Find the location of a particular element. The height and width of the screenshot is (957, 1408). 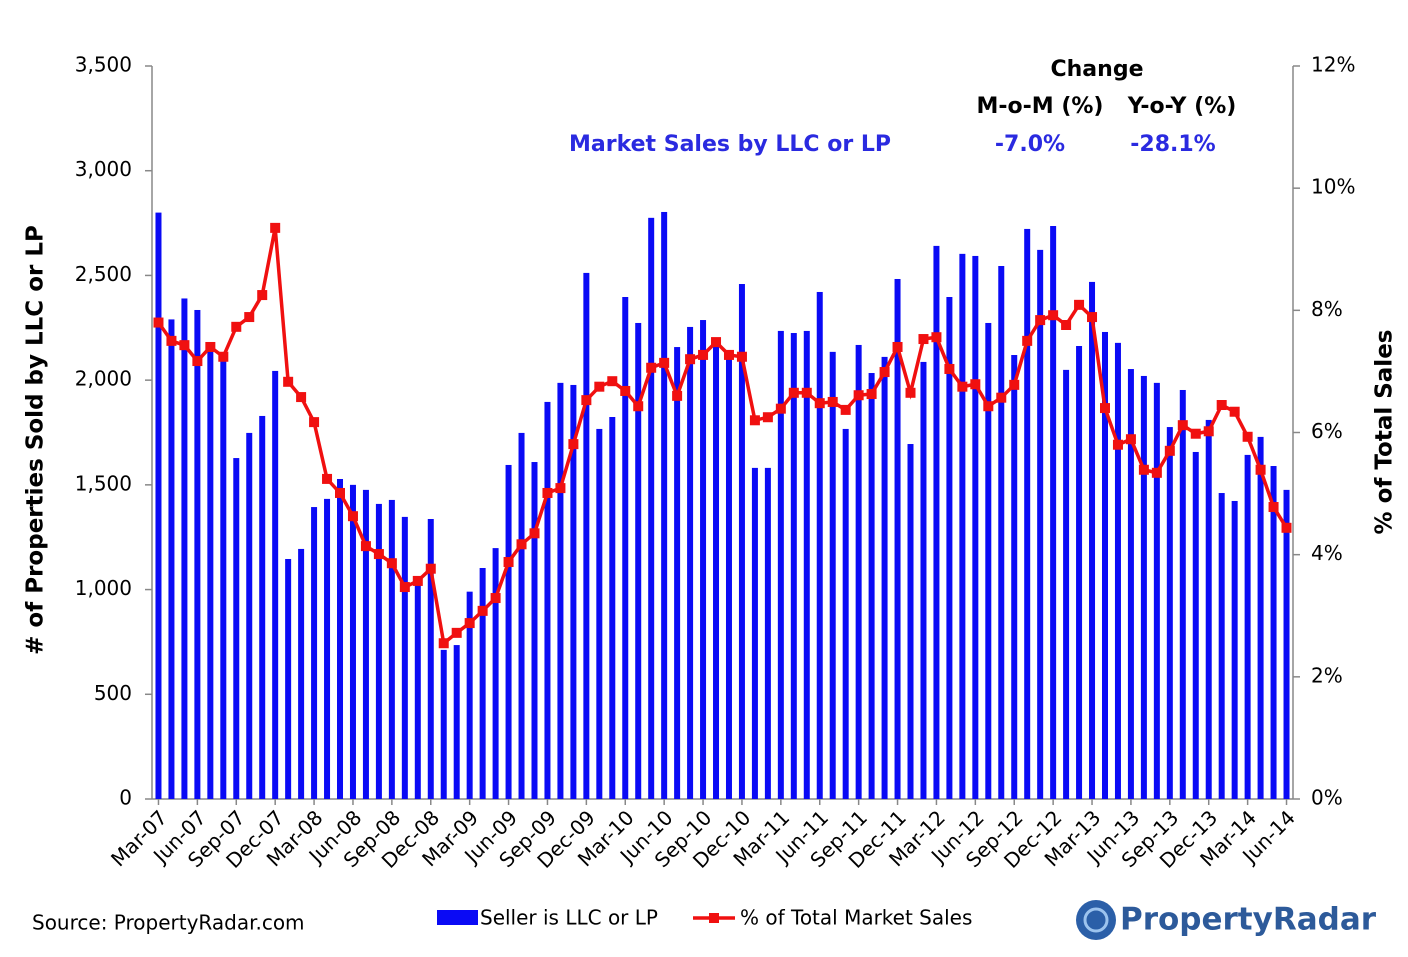

y2-tick-label: 10% is located at coordinates (1333, 187).